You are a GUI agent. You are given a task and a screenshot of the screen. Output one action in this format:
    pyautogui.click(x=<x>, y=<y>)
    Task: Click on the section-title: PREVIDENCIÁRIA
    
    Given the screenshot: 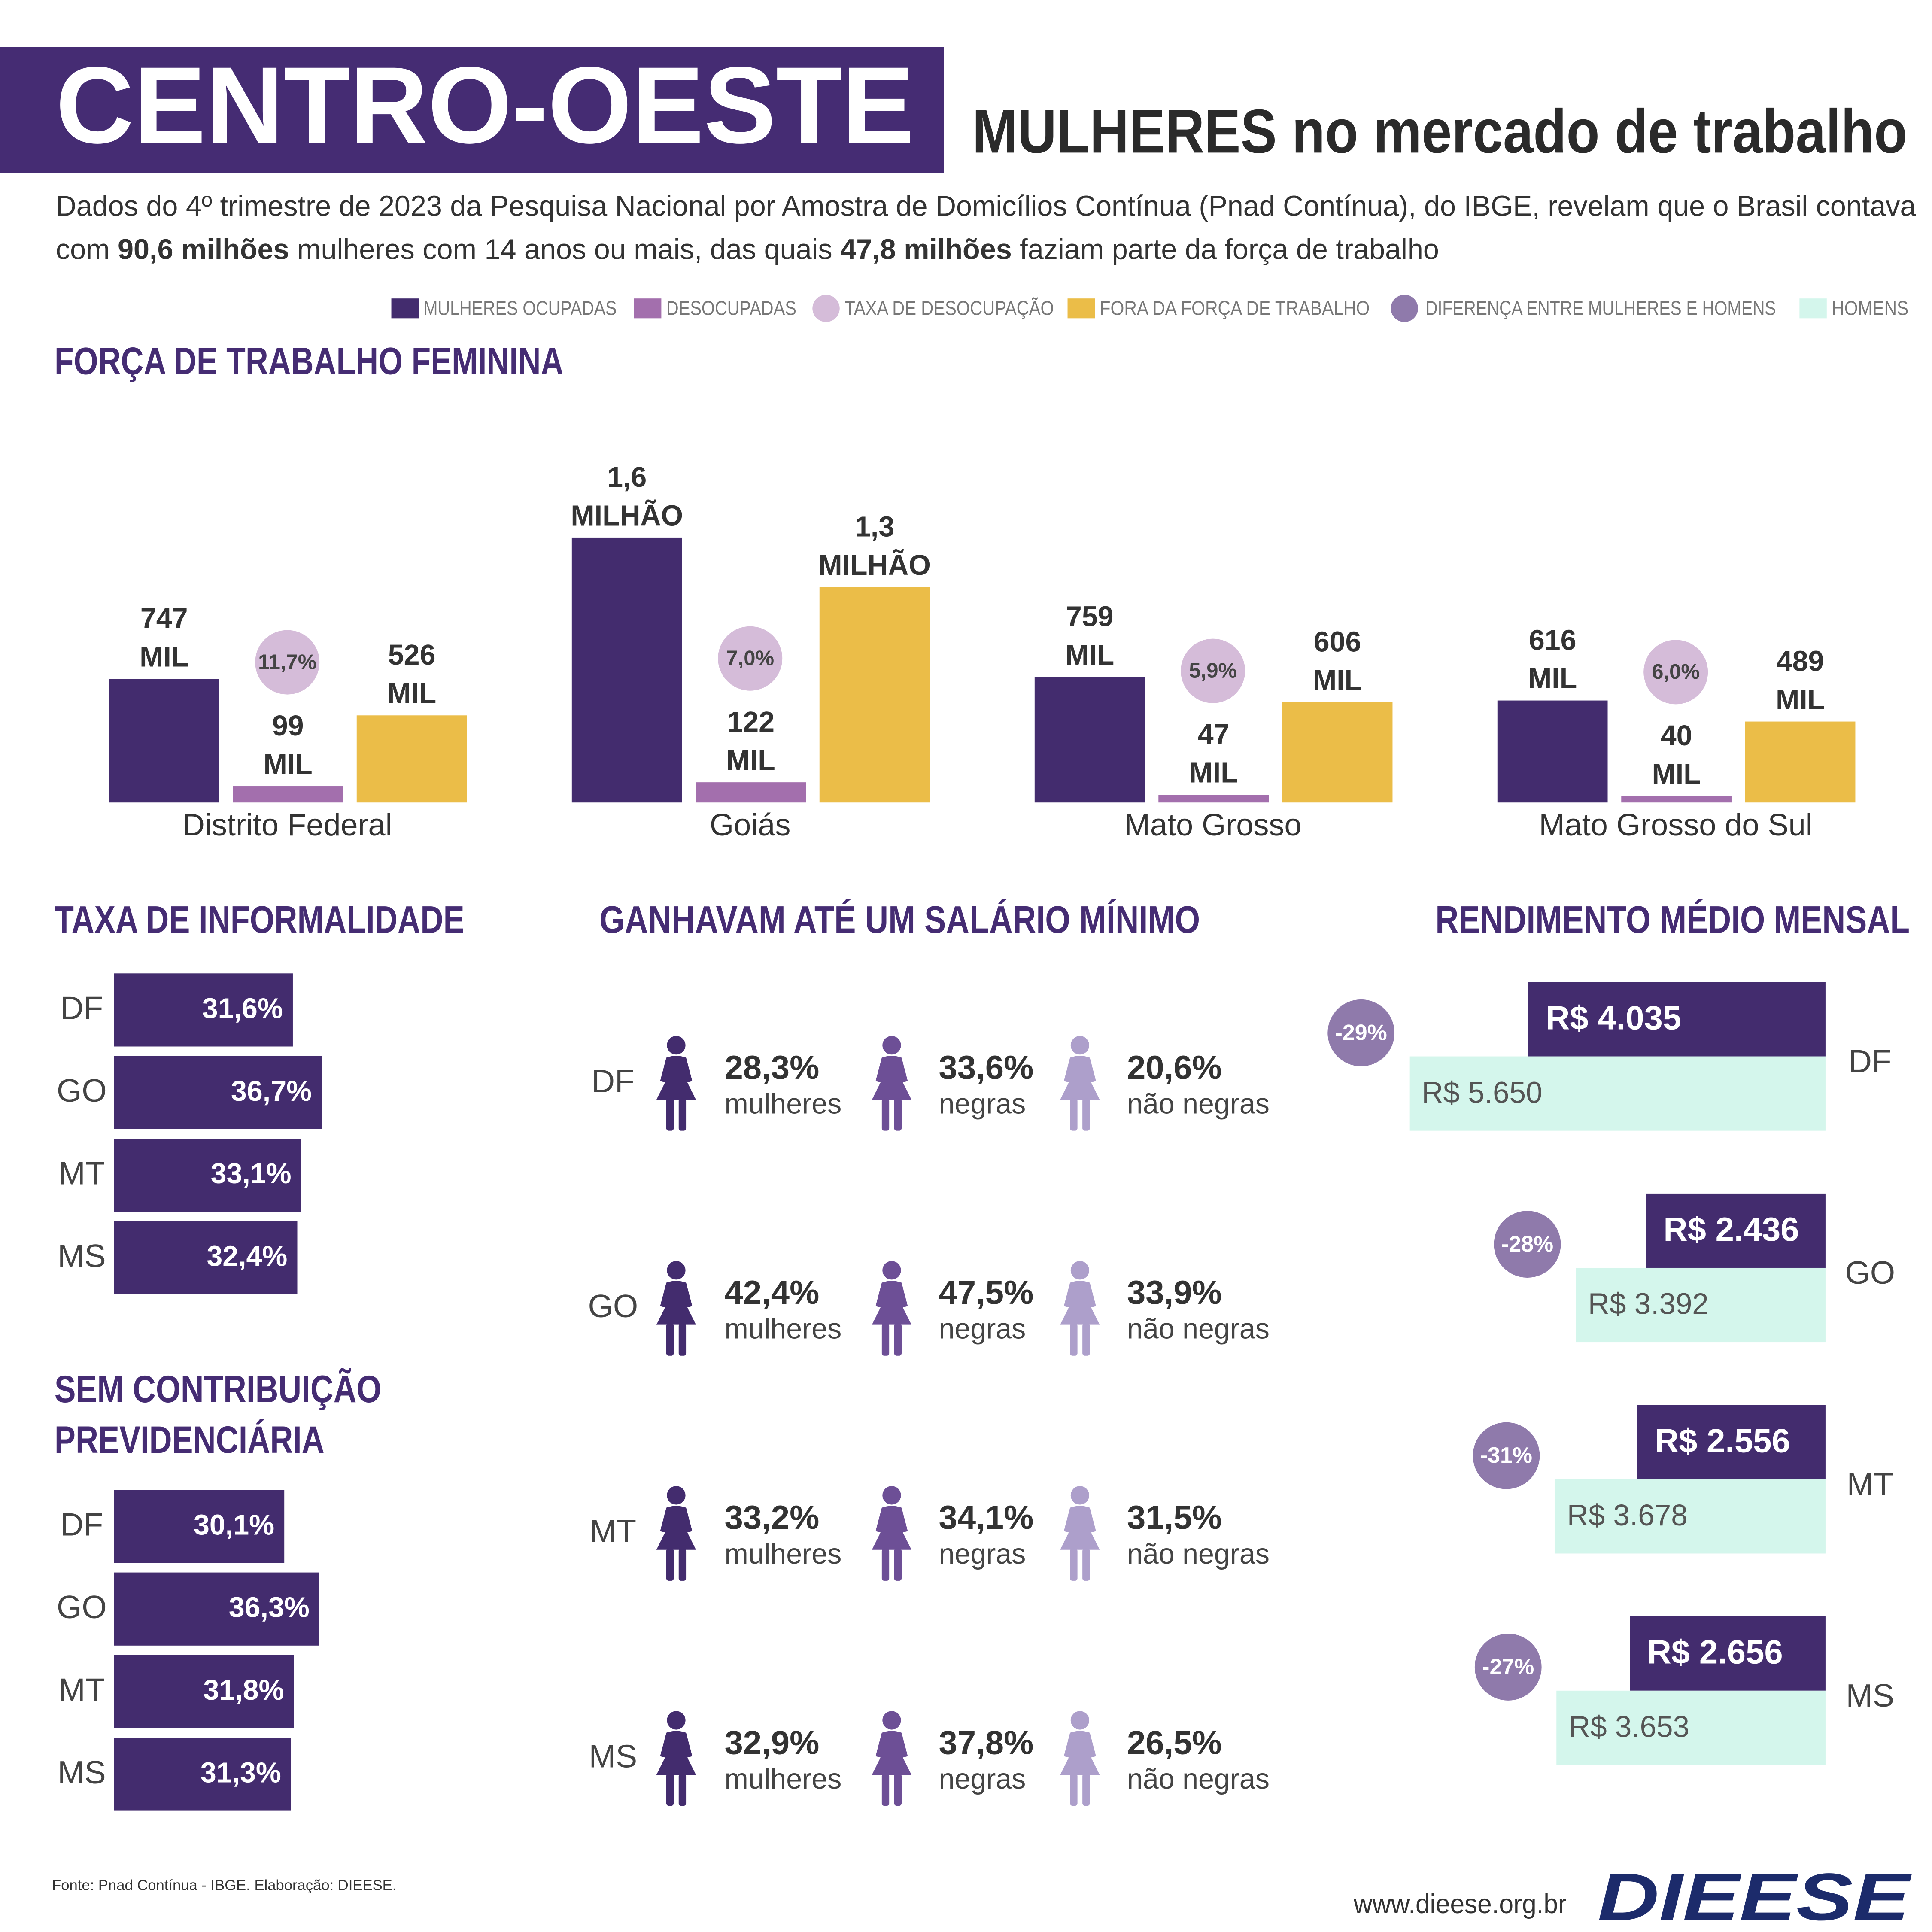 What is the action you would take?
    pyautogui.click(x=190, y=1440)
    